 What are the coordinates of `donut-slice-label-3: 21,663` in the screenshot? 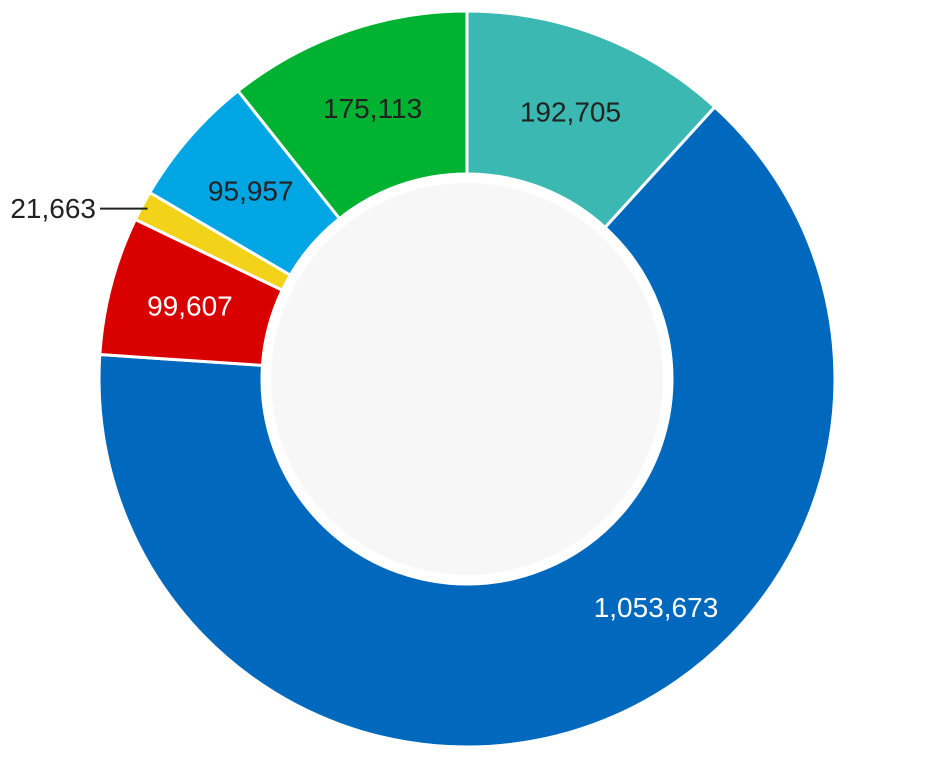 It's located at (53, 208).